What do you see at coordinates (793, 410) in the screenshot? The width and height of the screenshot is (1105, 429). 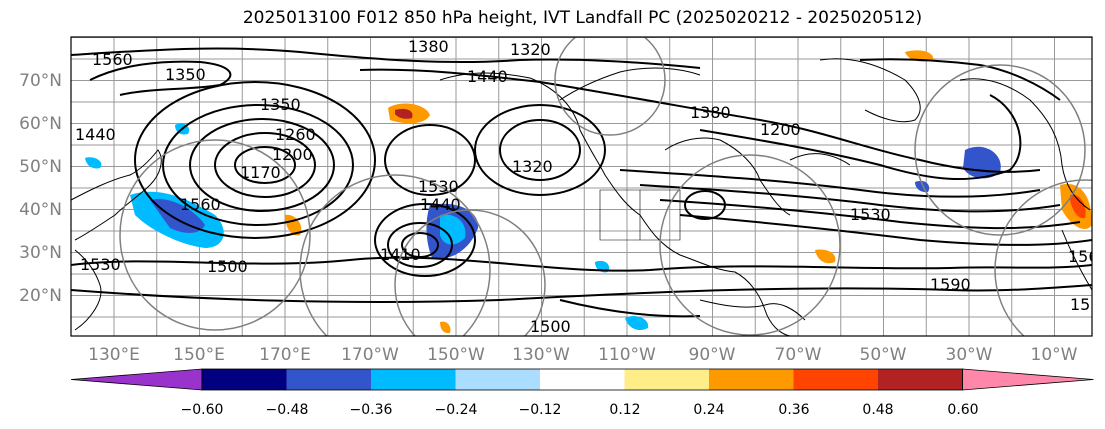 I see `colorbar-tick: 0.36` at bounding box center [793, 410].